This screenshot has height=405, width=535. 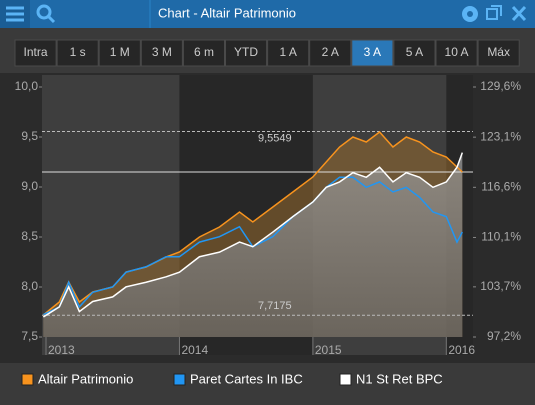 What do you see at coordinates (27, 86) in the screenshot?
I see `y-tick-label: 10,0` at bounding box center [27, 86].